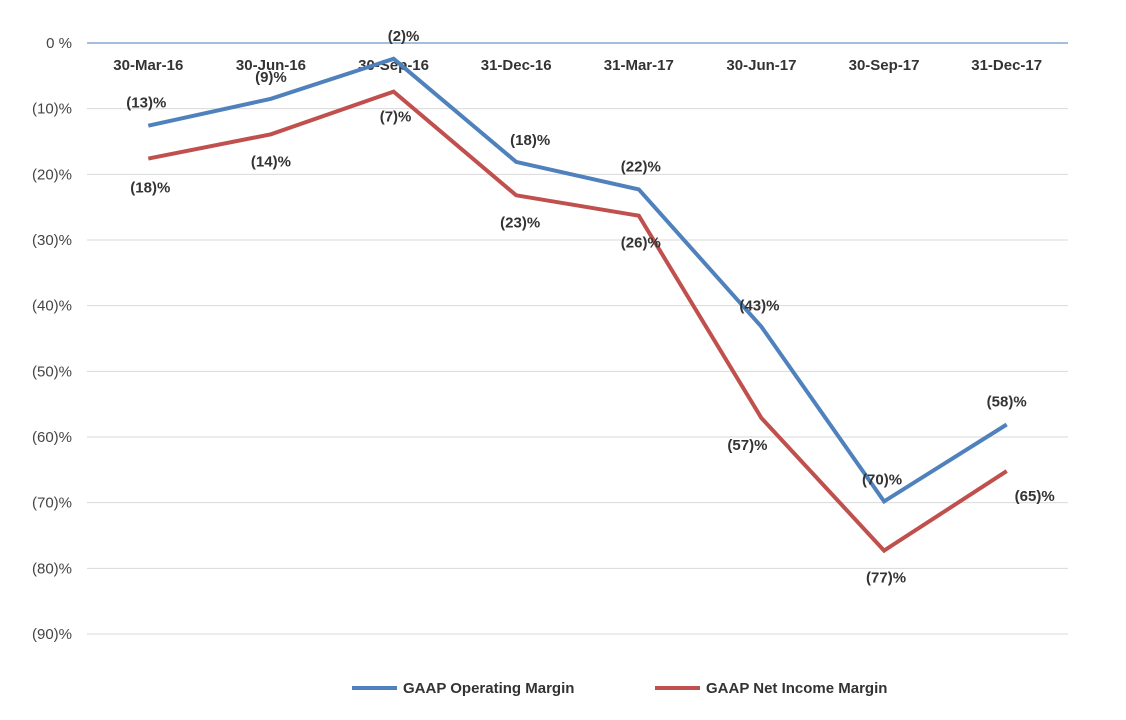 The width and height of the screenshot is (1126, 720). Describe the element at coordinates (404, 36) in the screenshot. I see `data-label: (2)%` at that location.